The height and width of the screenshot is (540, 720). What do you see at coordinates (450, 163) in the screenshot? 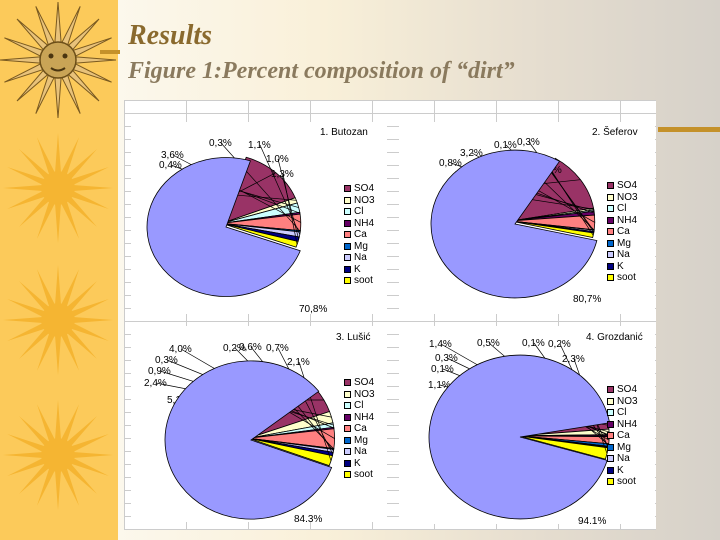
I see `data-label: 0,8%` at bounding box center [450, 163].